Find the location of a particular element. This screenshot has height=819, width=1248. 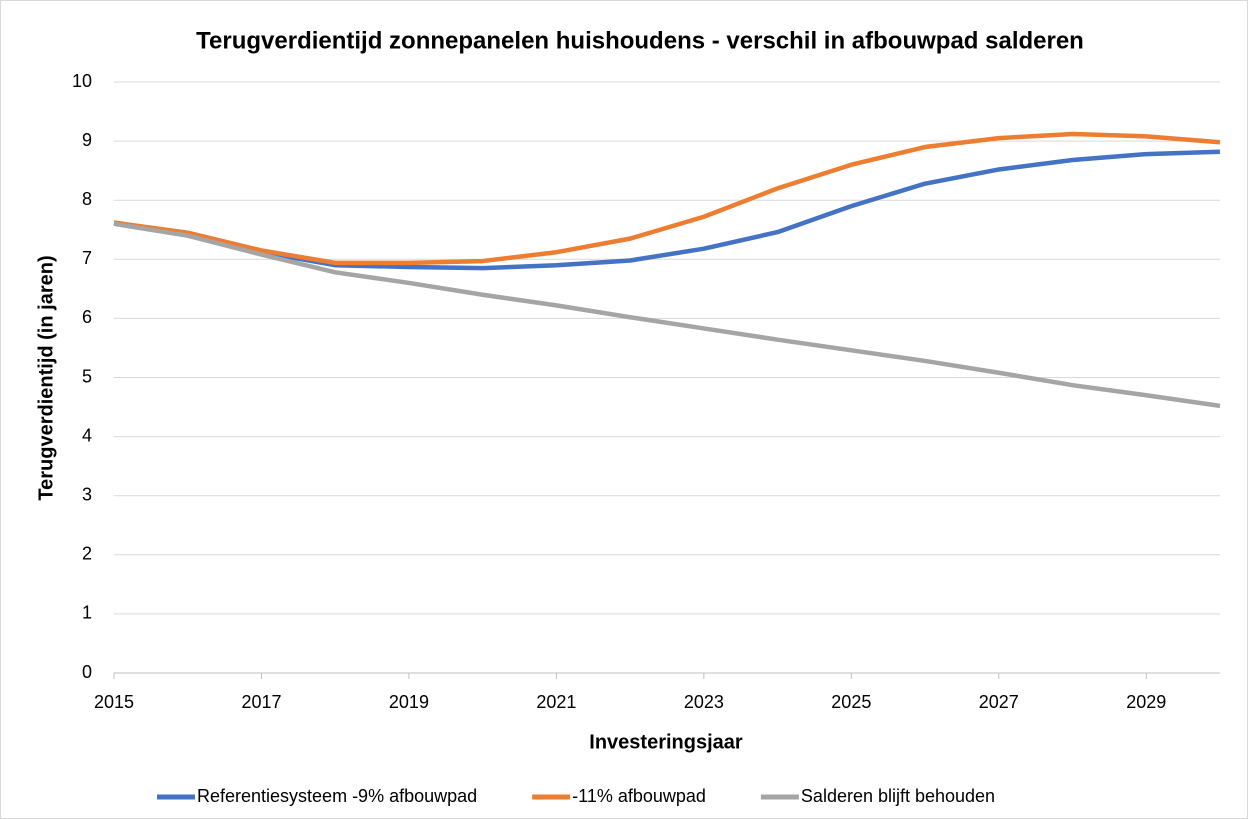

x-tick-label: 2017 is located at coordinates (261, 702).